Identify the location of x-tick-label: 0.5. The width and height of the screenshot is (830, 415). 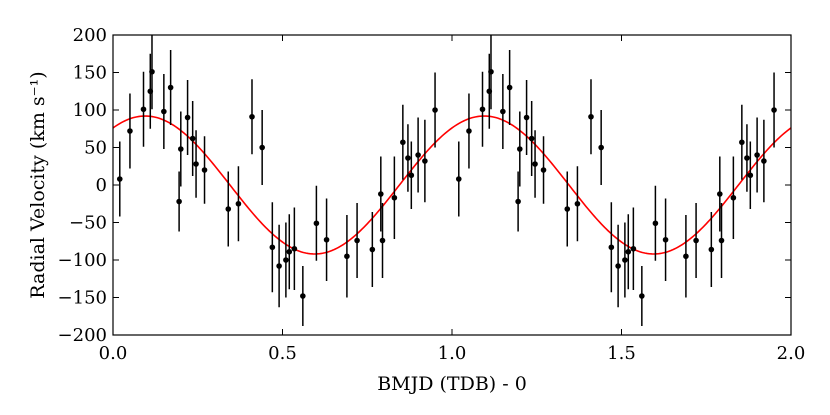
(282, 353).